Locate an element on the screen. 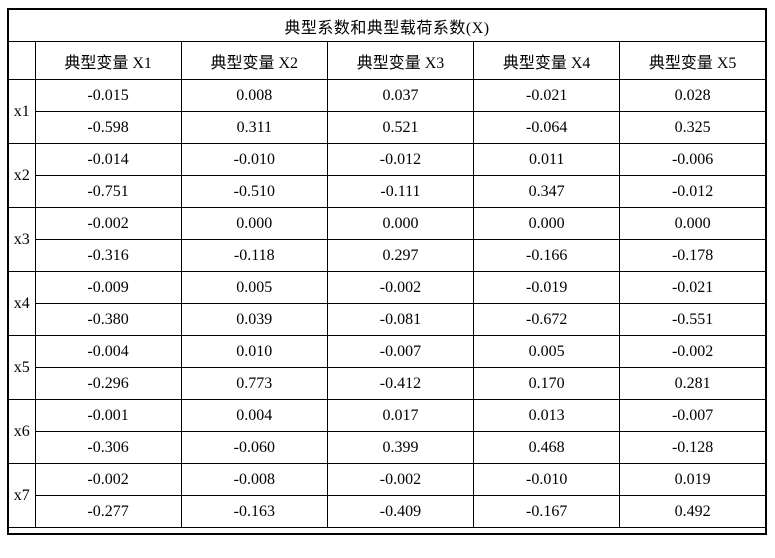 The height and width of the screenshot is (558, 775). table-row: x7 -0.002 -0.008 -0.002 -0.010 0.019 is located at coordinates (387, 495).